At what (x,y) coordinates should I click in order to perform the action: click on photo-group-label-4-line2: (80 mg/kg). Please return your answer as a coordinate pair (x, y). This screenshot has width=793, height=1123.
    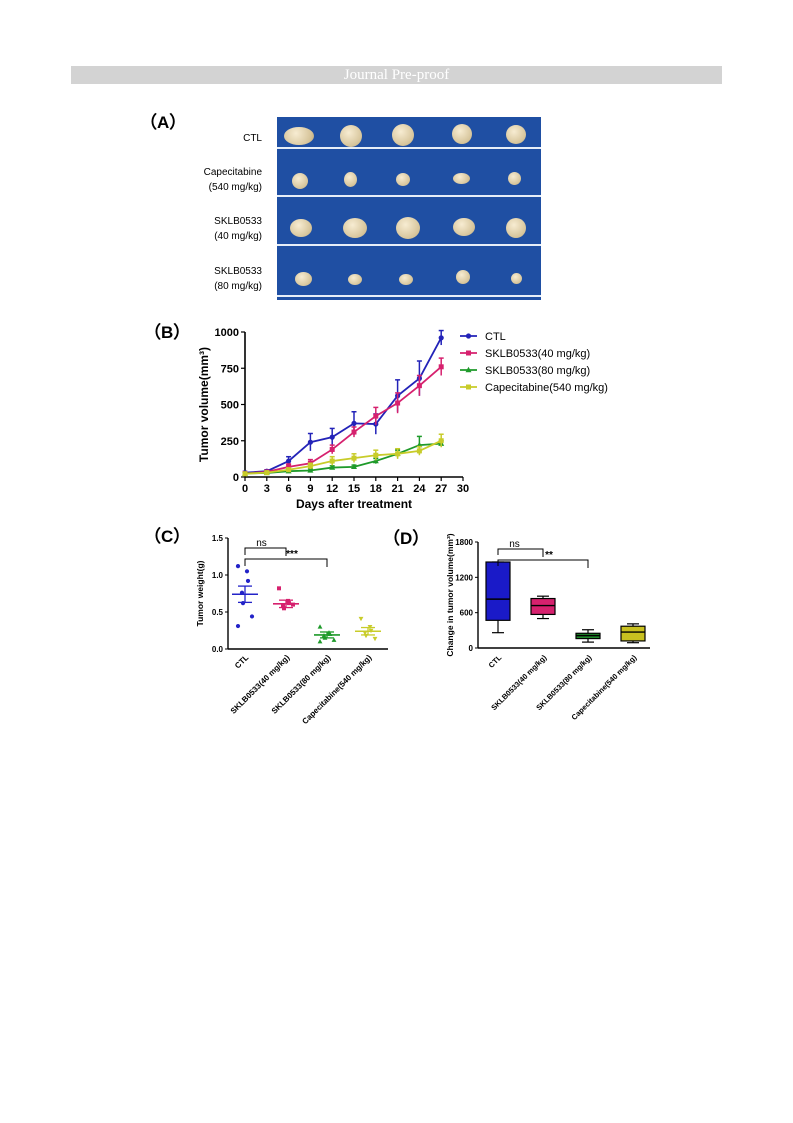
    Looking at the image, I should click on (238, 286).